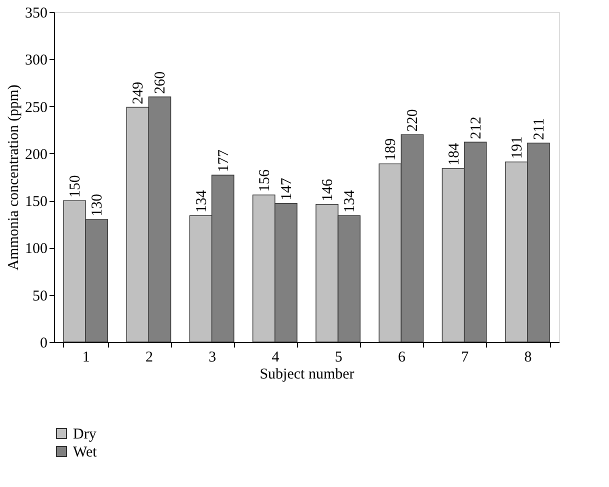 This screenshot has height=487, width=609. What do you see at coordinates (44, 344) in the screenshot?
I see `y-tick-label: 0` at bounding box center [44, 344].